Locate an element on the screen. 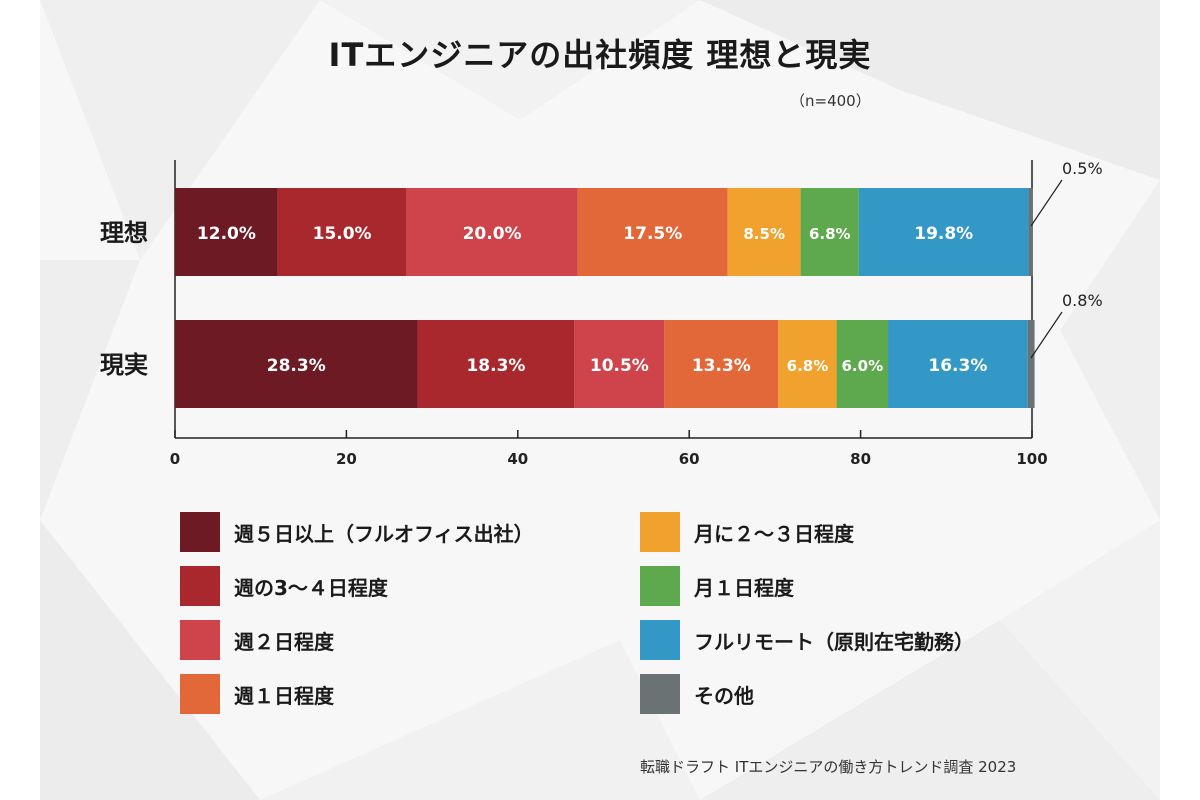 This screenshot has width=1200, height=800. legend-item: フルリモート（原則在宅勤務） is located at coordinates (807, 640).